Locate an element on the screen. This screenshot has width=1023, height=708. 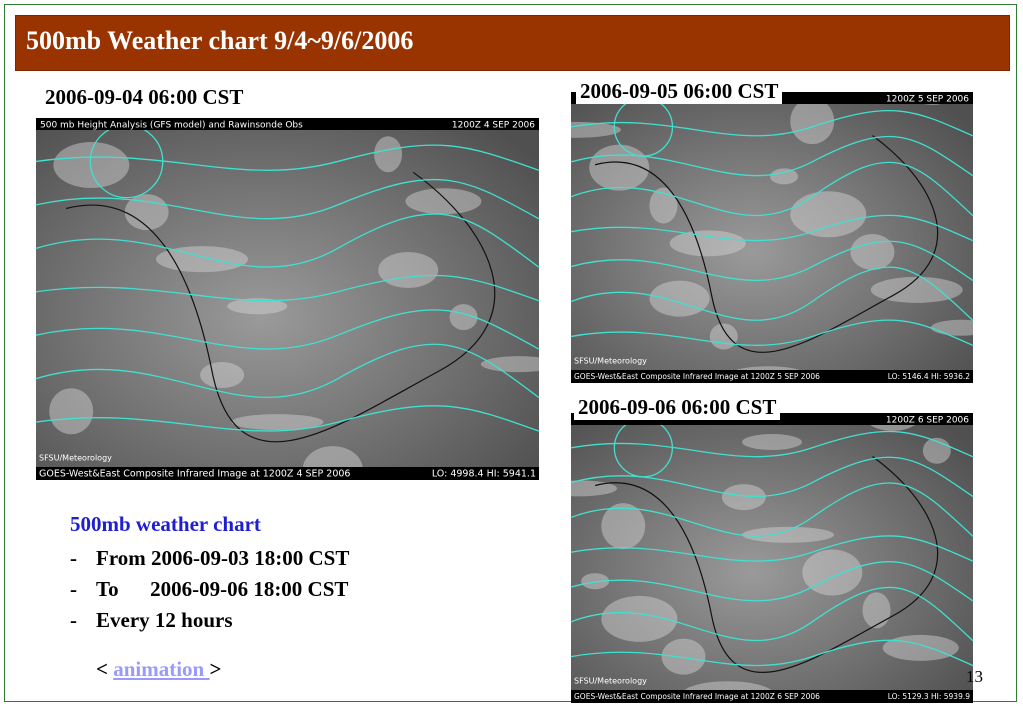
link-prefix: < is located at coordinates (105, 669).